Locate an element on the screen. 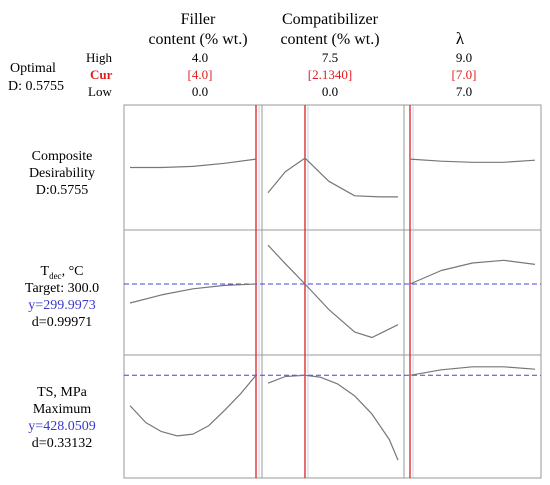 Image resolution: width=550 pixels, height=485 pixels. factor-1-low: 0.0 is located at coordinates (200, 91).